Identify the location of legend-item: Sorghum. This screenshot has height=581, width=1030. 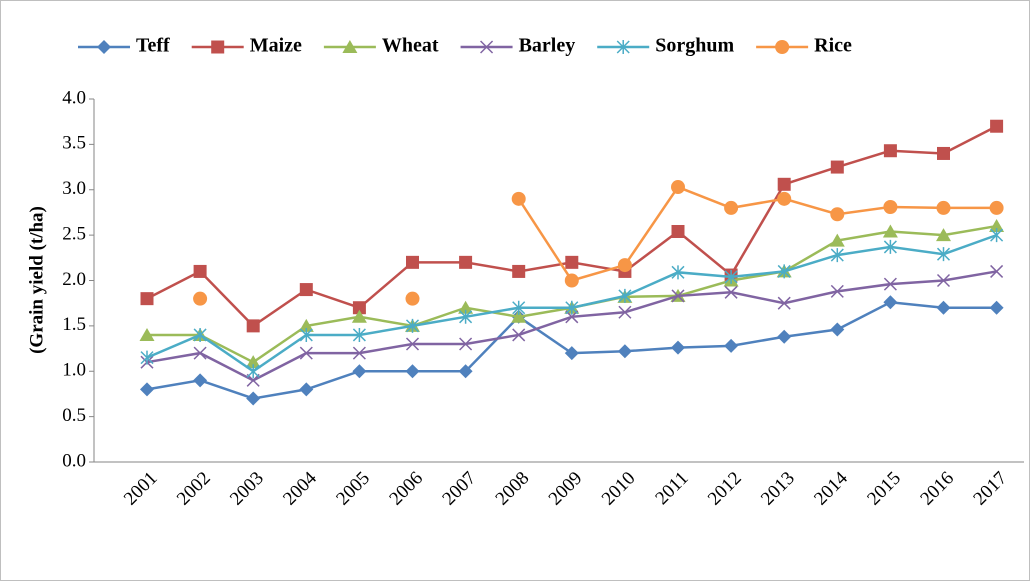
(665, 46).